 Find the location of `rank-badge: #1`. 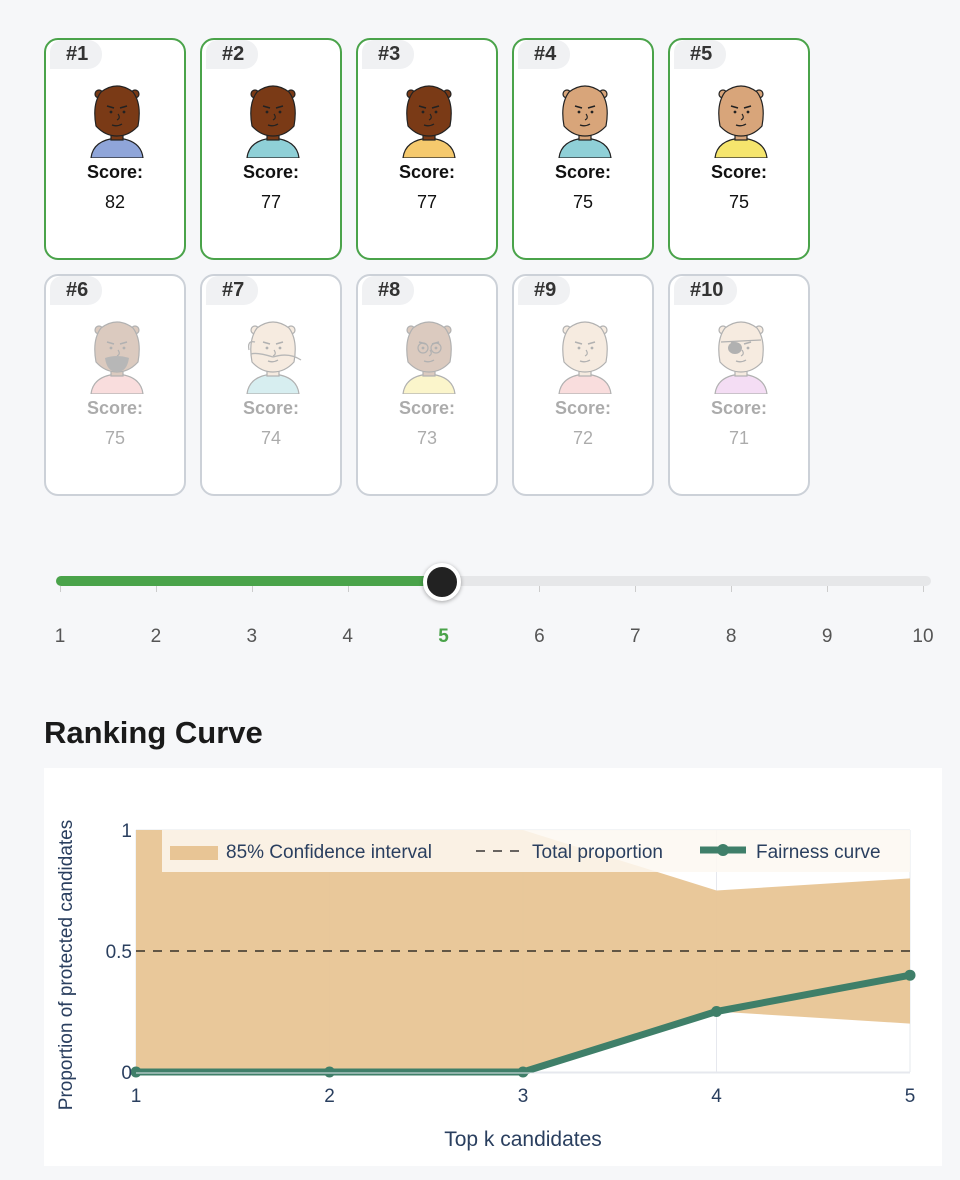

rank-badge: #1 is located at coordinates (76, 54).